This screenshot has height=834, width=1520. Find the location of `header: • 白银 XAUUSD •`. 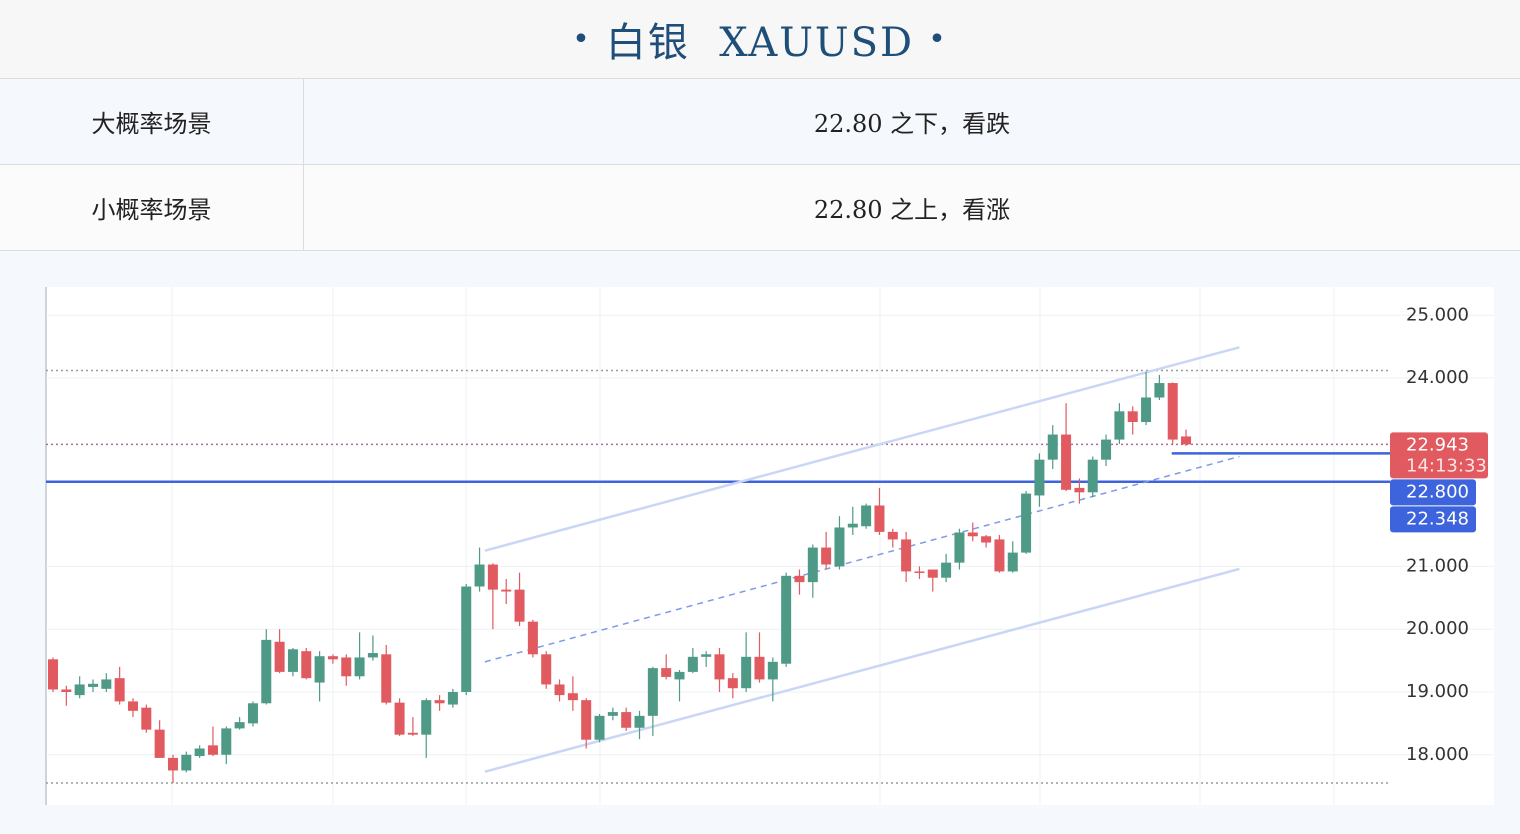

header: • 白银 XAUUSD • is located at coordinates (760, 39).